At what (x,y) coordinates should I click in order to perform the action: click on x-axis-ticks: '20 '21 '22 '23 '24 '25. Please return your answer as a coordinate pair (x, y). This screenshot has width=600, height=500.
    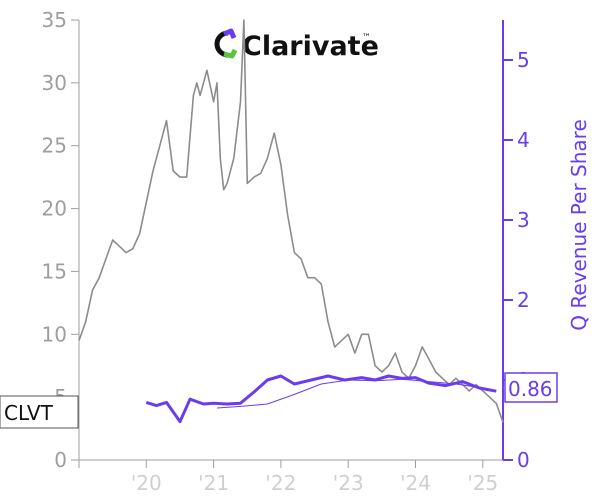
    Looking at the image, I should click on (288, 477).